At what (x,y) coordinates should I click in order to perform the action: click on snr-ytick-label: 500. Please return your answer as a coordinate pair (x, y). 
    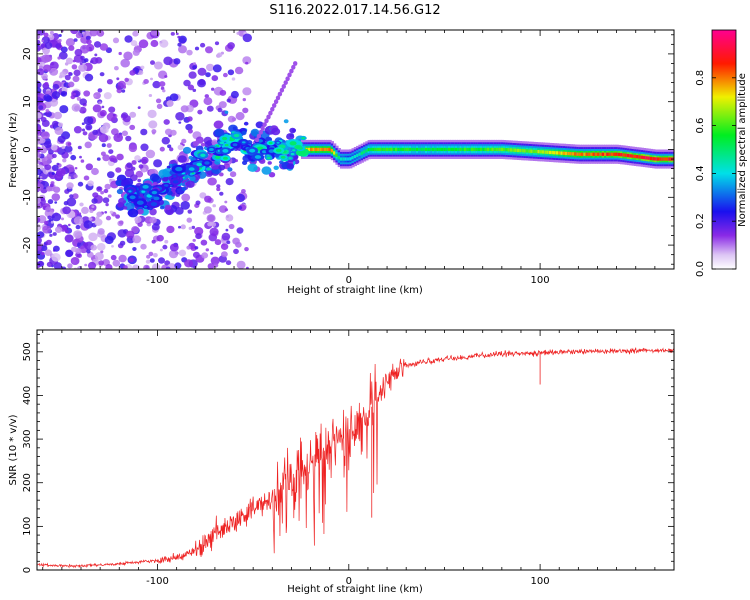
    Looking at the image, I should click on (27, 351).